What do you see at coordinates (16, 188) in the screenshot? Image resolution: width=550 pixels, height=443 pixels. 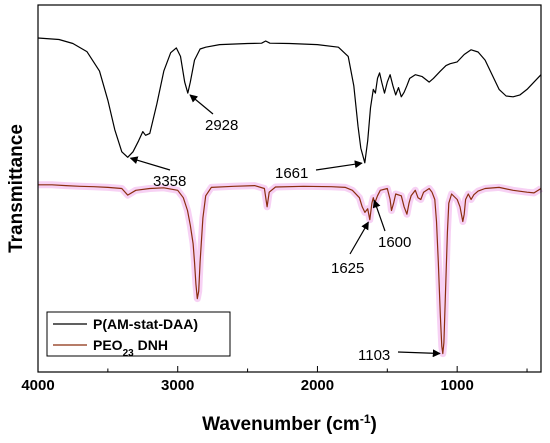 I see `y-axis-title: Transmittance` at bounding box center [16, 188].